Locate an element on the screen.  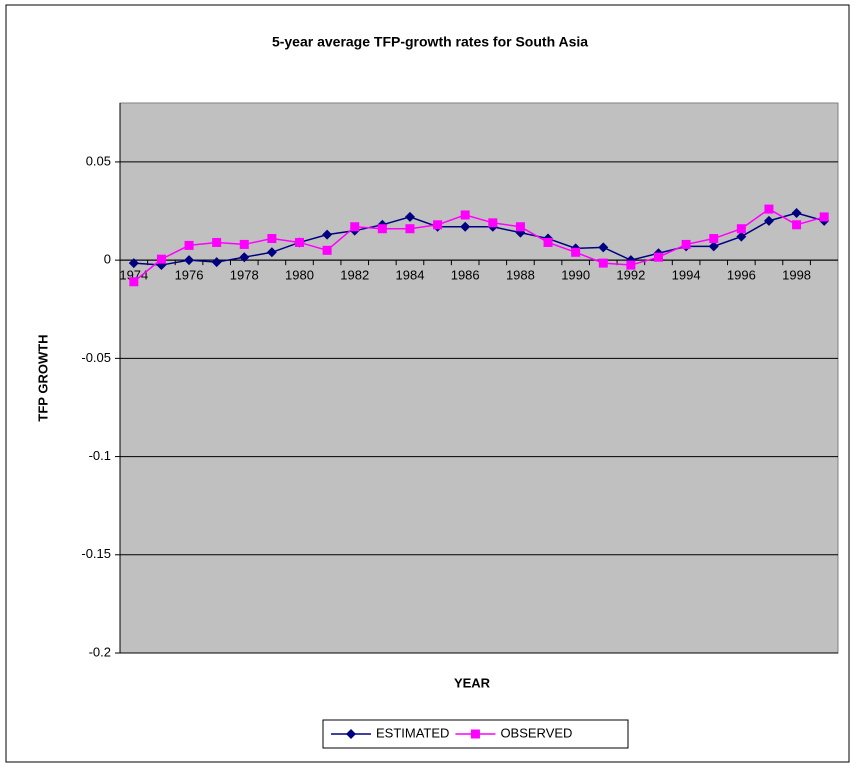
y-tick-label: 0.05 is located at coordinates (98, 160).